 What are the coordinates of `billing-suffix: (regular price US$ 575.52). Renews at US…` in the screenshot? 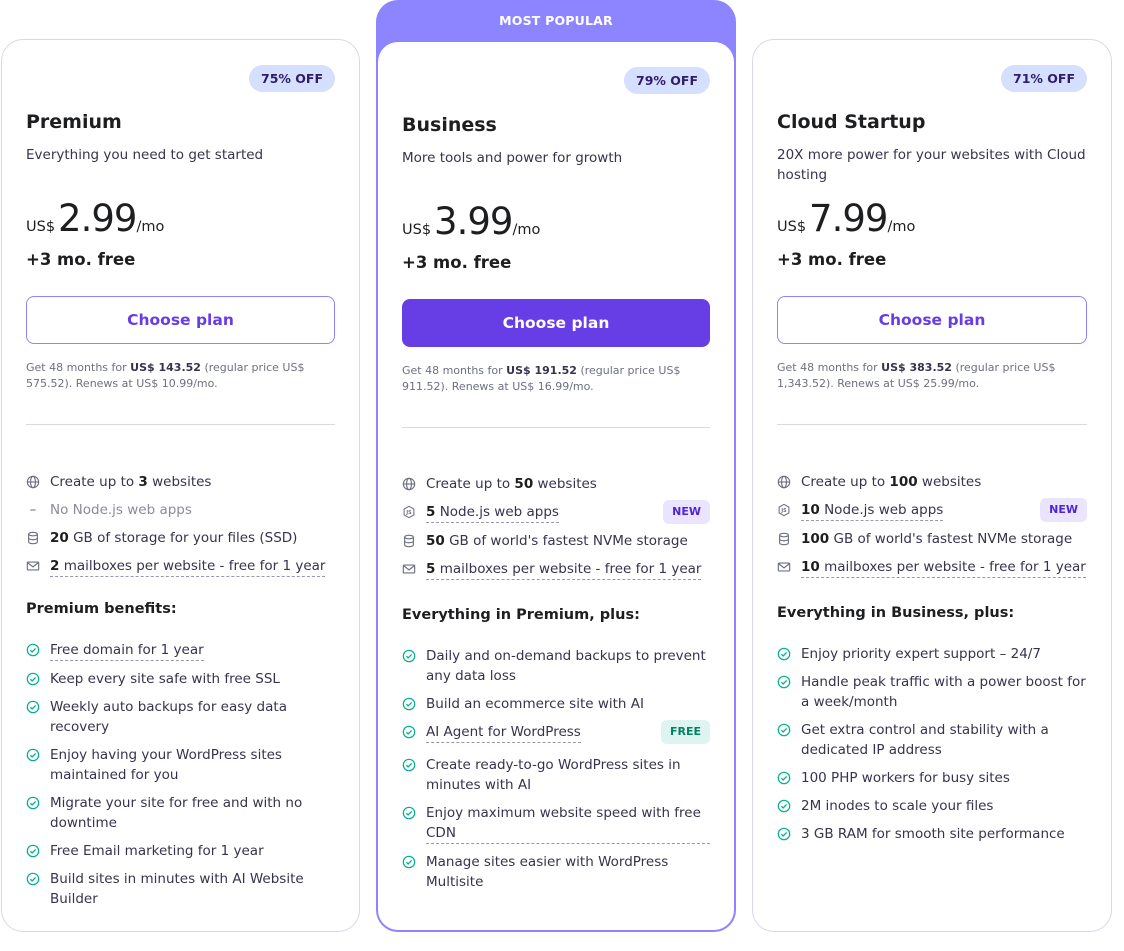 It's located at (165, 375).